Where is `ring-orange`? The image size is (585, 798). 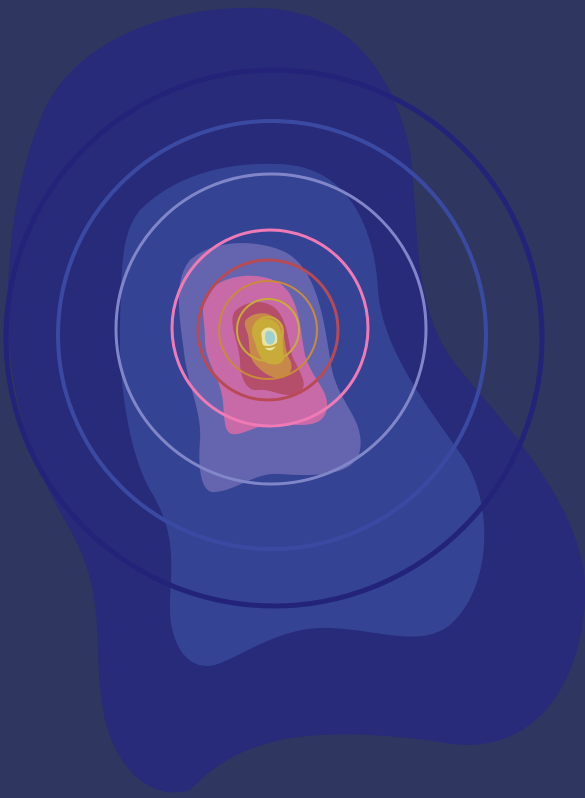 ring-orange is located at coordinates (268, 330).